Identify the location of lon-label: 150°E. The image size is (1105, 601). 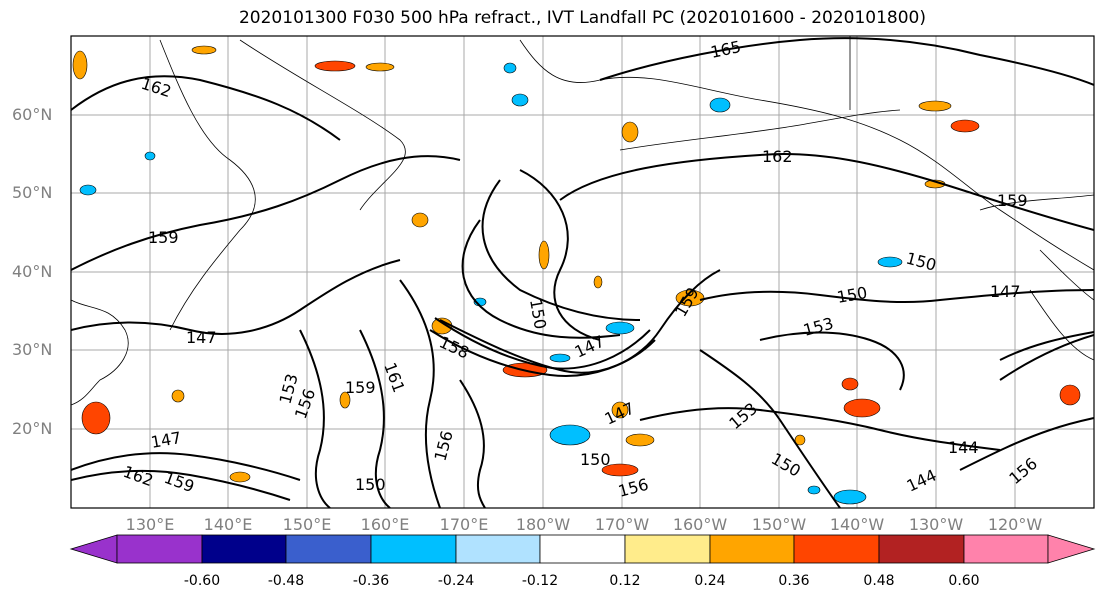
(307, 524).